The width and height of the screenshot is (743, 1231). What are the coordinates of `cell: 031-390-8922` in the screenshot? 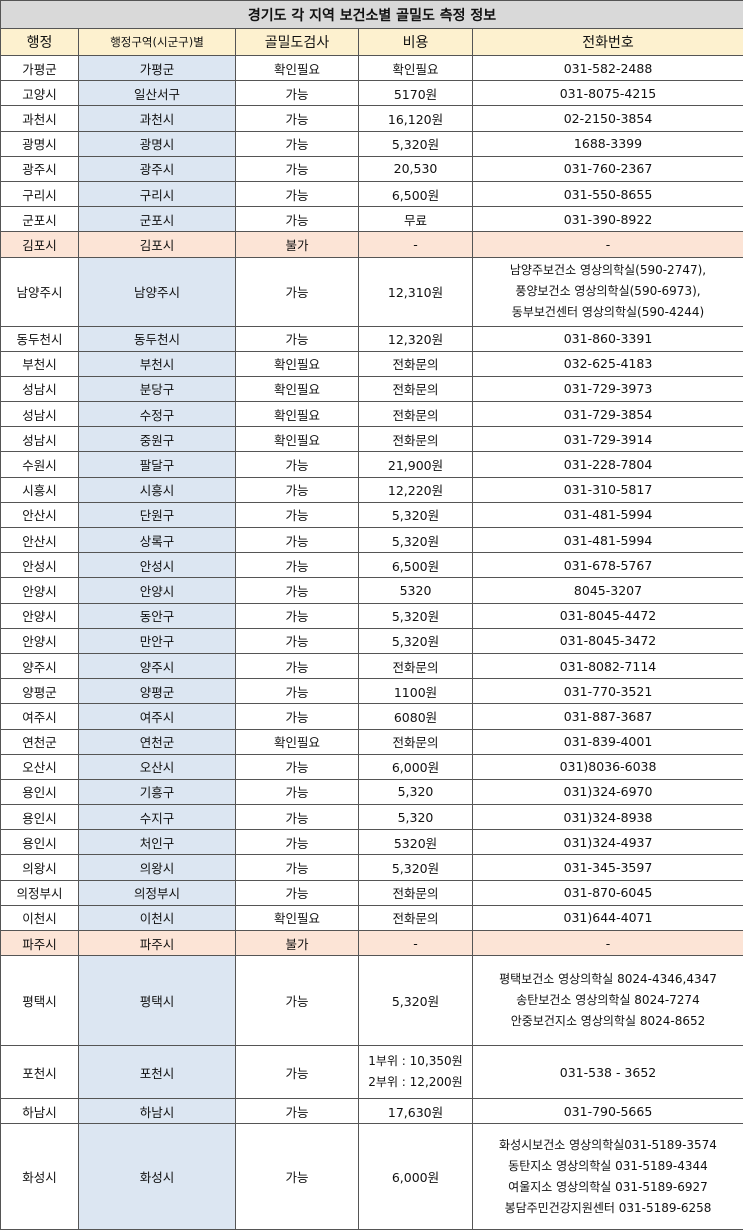 It's located at (607, 219).